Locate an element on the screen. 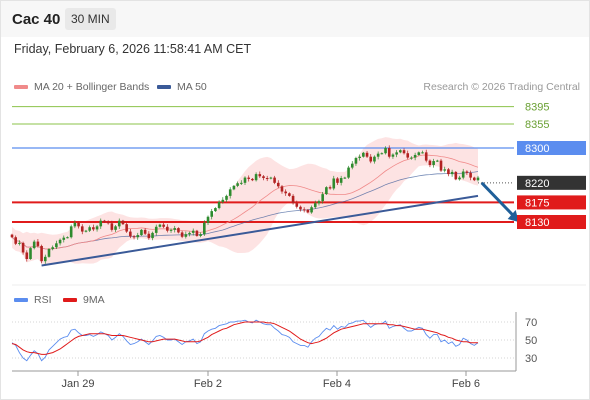 The image size is (590, 400). x-tick-label: Feb 6 is located at coordinates (466, 384).